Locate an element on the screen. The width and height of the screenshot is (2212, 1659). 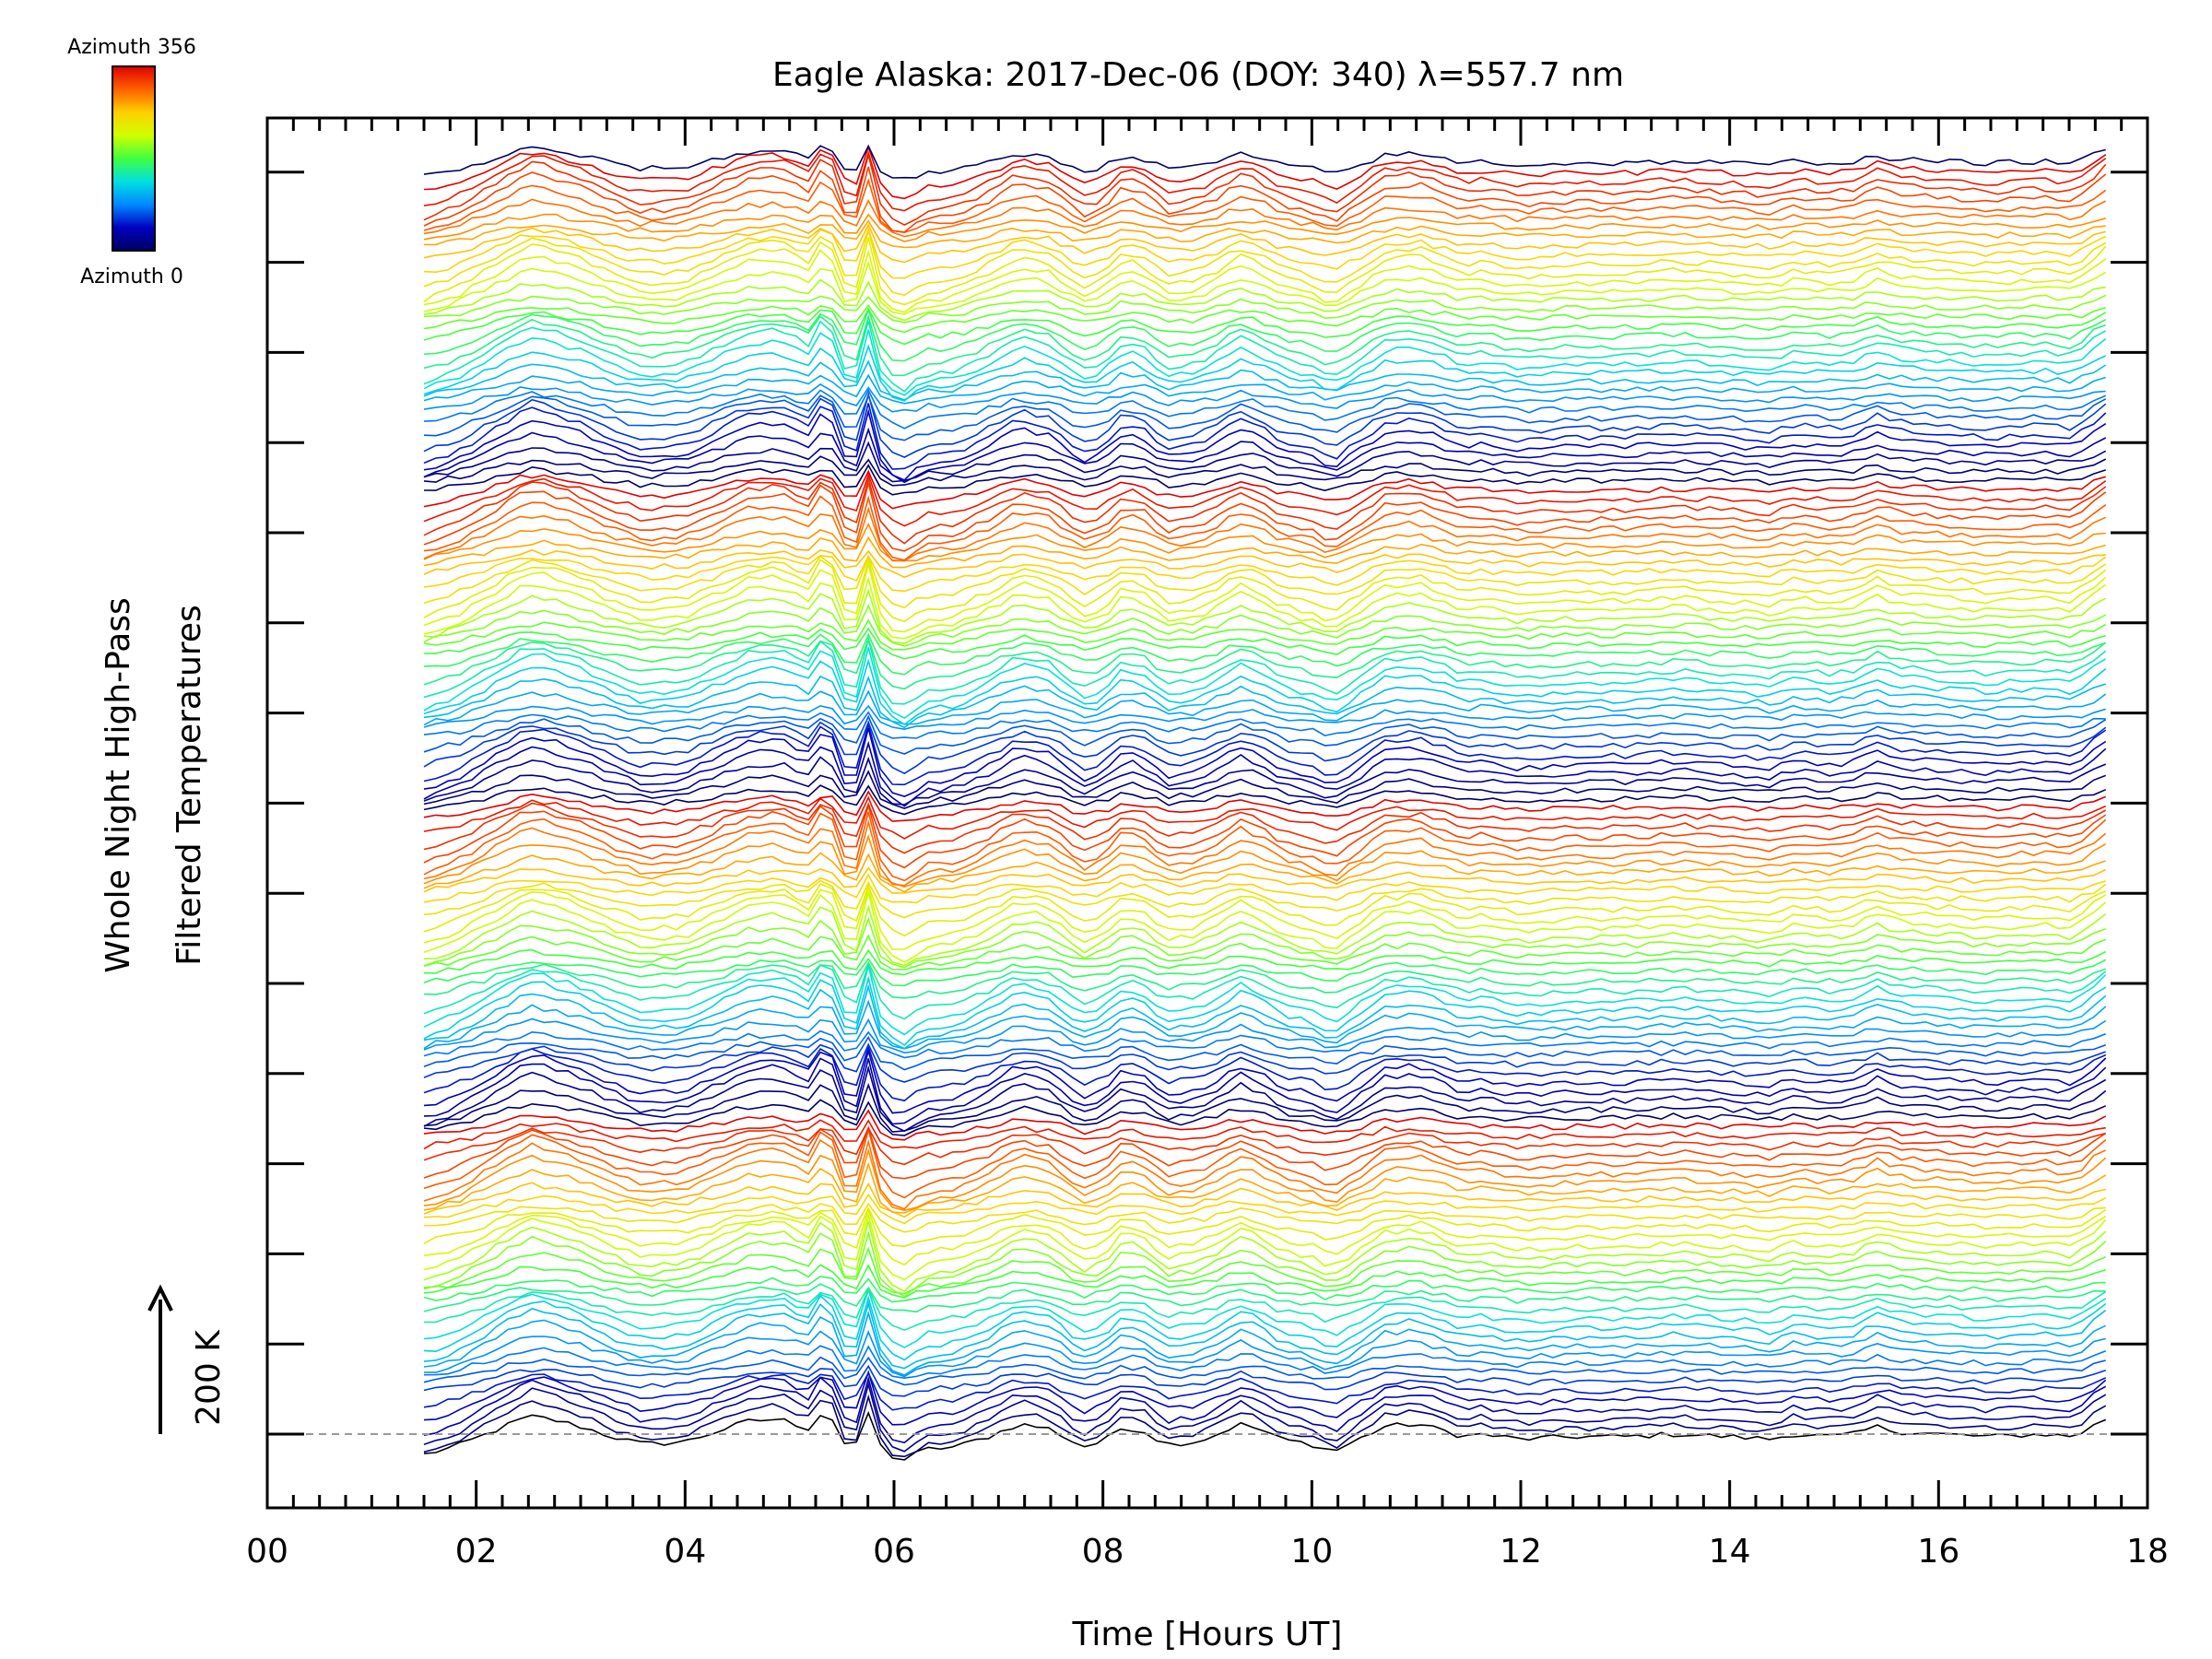
x-tick-label: 12 is located at coordinates (1521, 1552).